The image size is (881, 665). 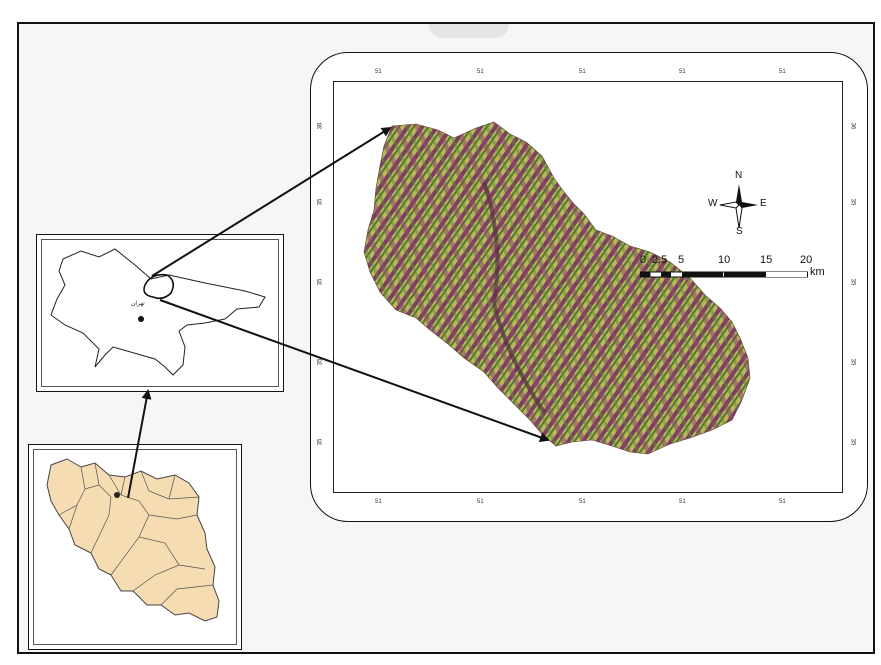 I want to click on compass-e: E, so click(x=763, y=203).